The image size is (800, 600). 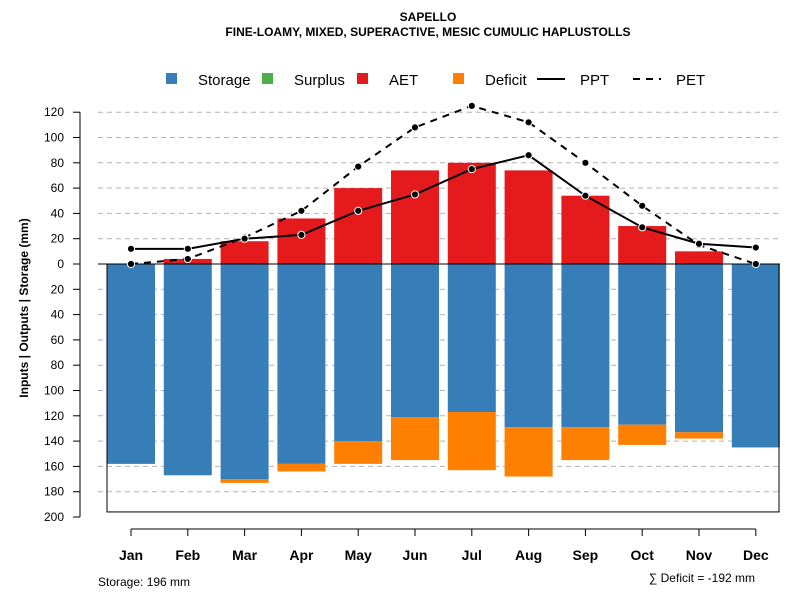 I want to click on x-tick-label-aug: Aug, so click(x=528, y=555).